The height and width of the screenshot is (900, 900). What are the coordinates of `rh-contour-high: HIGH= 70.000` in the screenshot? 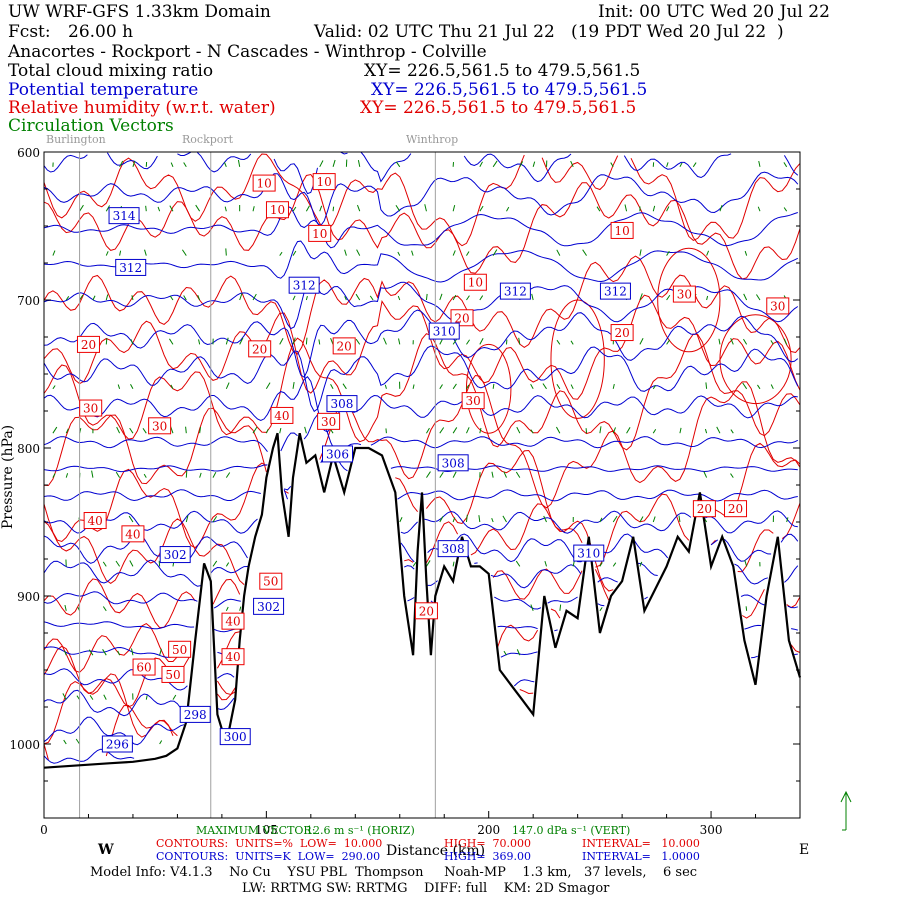 It's located at (488, 843).